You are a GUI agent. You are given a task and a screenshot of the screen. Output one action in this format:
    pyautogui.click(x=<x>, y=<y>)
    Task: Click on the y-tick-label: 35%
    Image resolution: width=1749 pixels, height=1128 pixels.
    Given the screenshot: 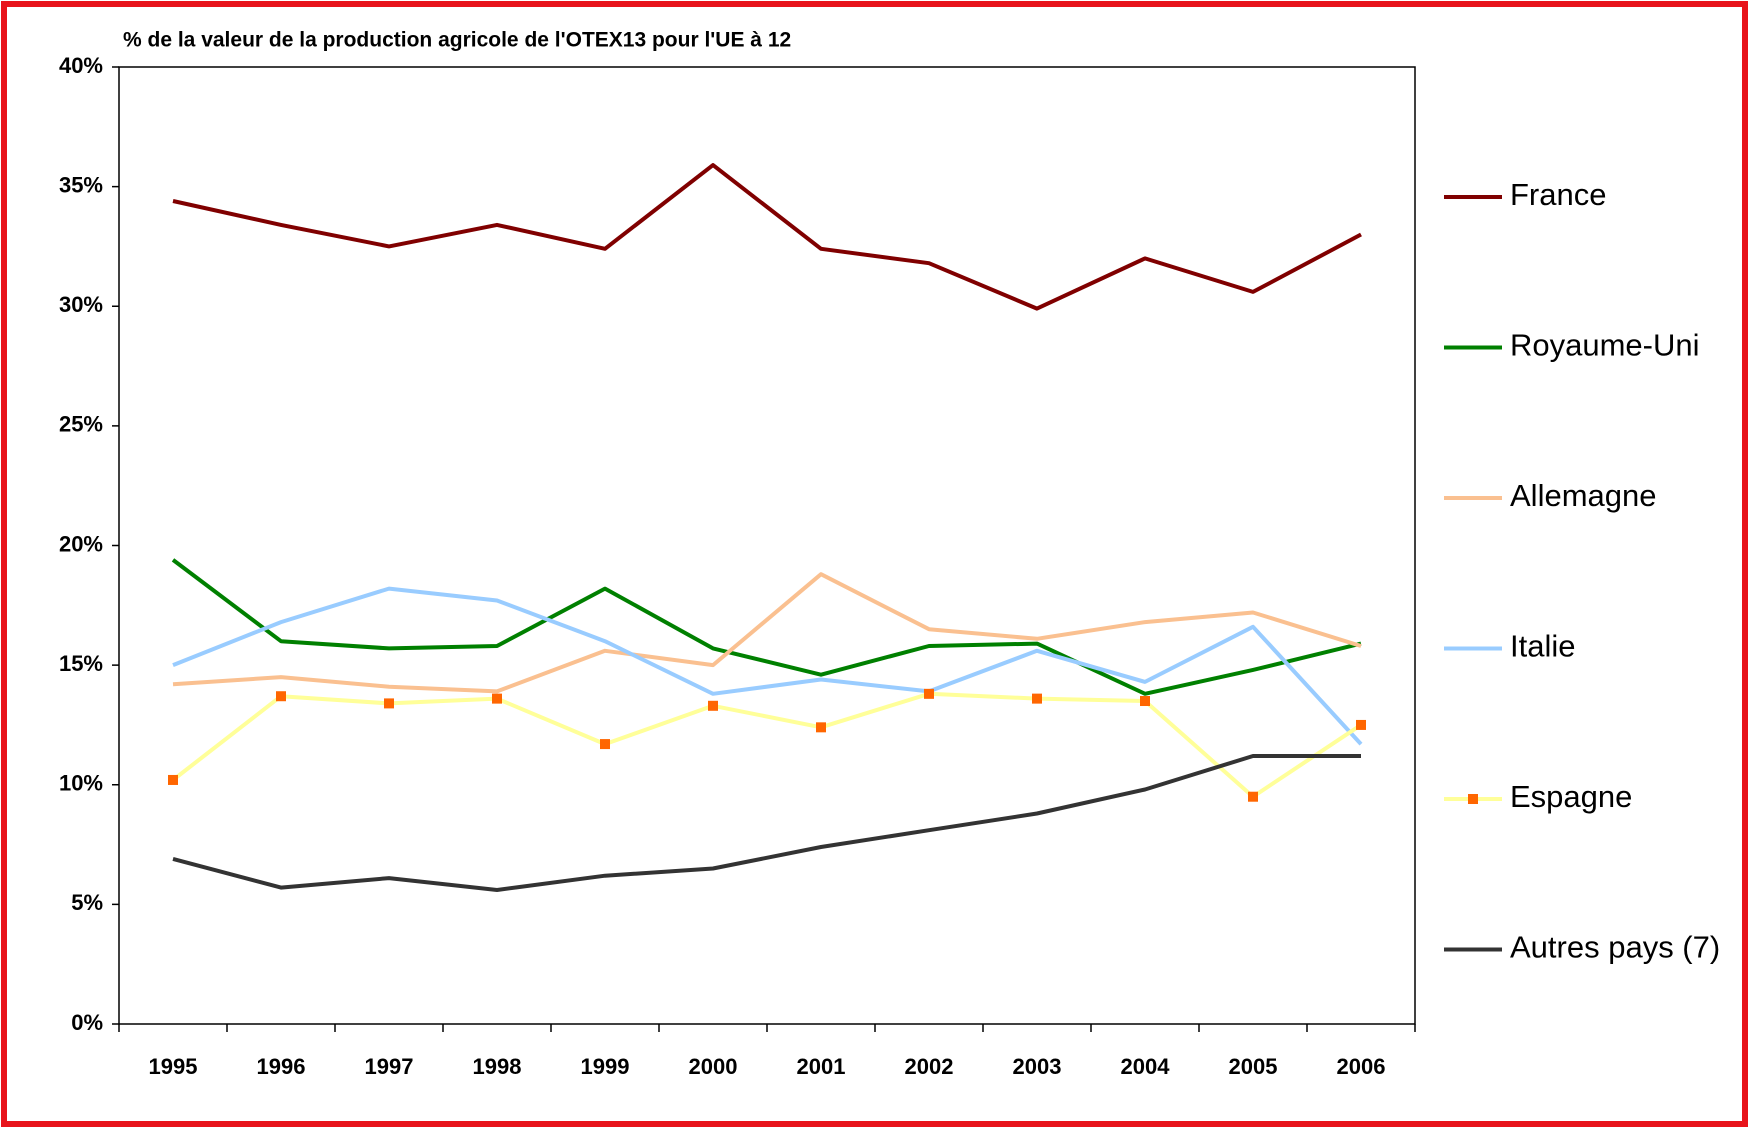 What is the action you would take?
    pyautogui.click(x=81, y=184)
    